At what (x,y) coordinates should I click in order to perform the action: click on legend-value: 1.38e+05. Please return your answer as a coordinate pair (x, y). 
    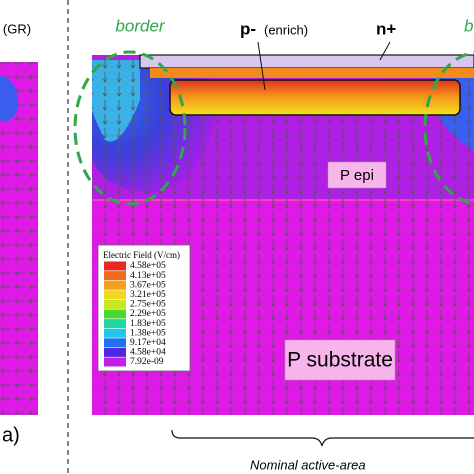
    Looking at the image, I should click on (148, 333).